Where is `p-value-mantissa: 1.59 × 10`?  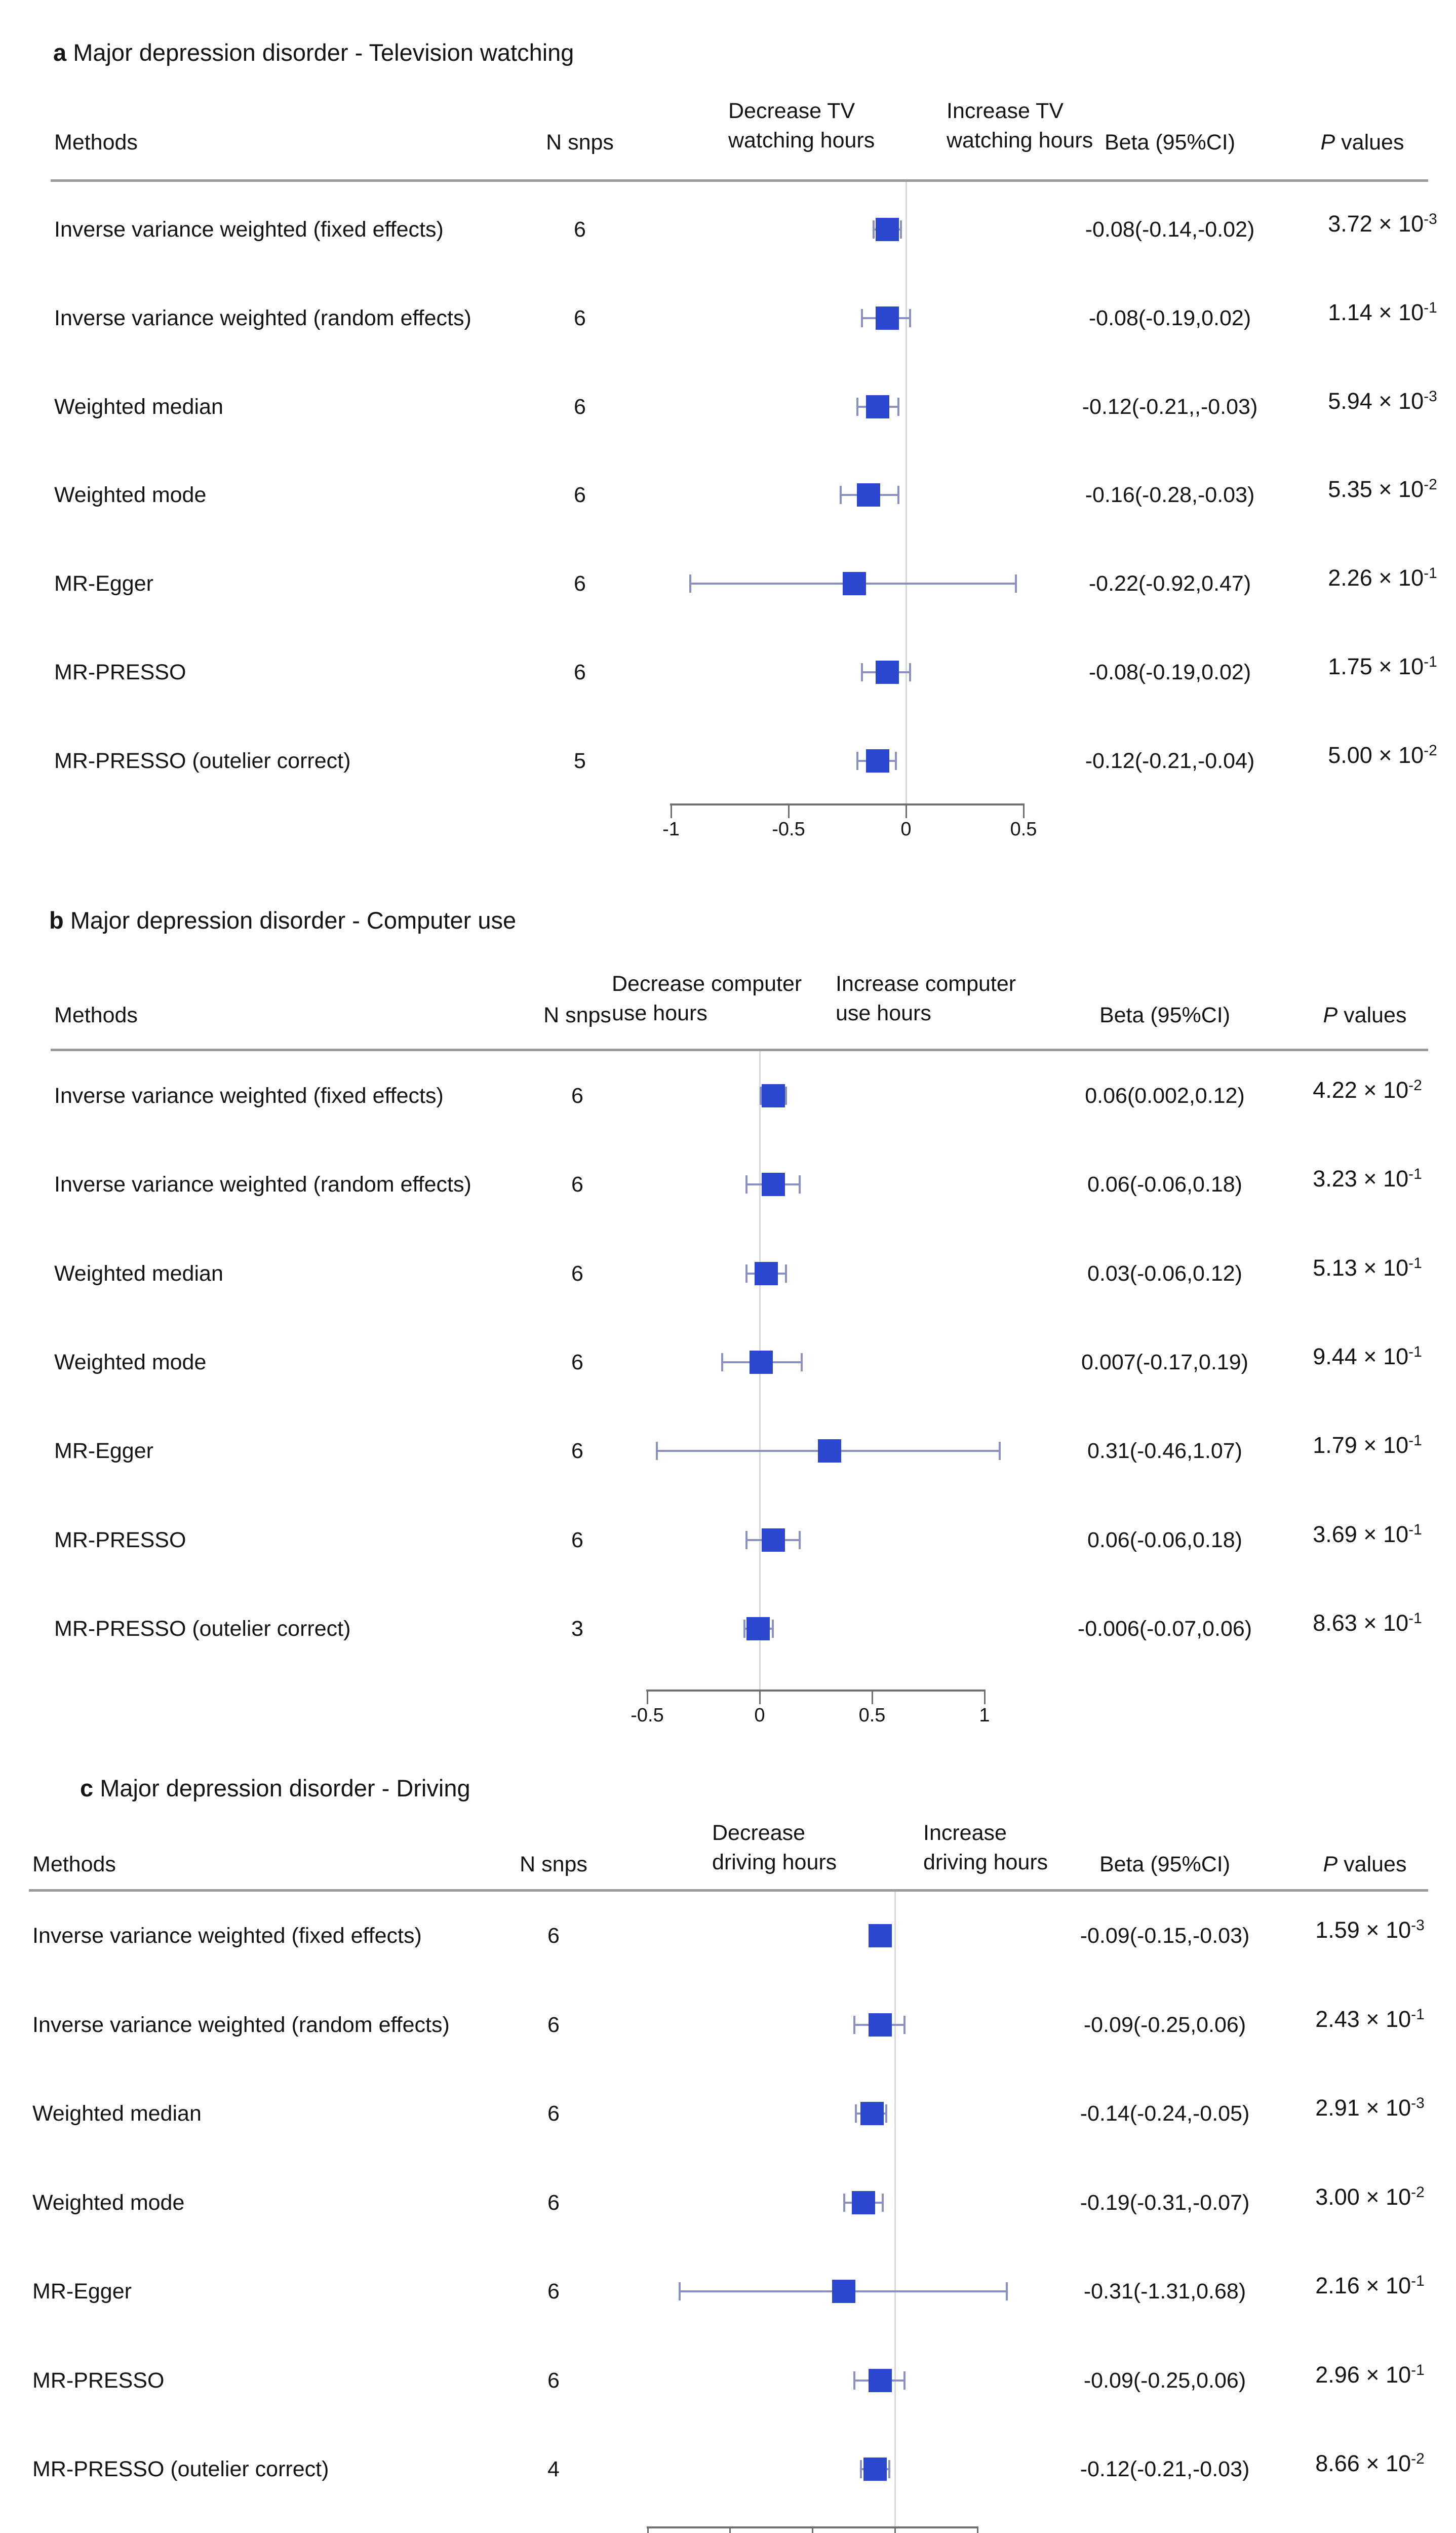 p-value-mantissa: 1.59 × 10 is located at coordinates (1363, 1930).